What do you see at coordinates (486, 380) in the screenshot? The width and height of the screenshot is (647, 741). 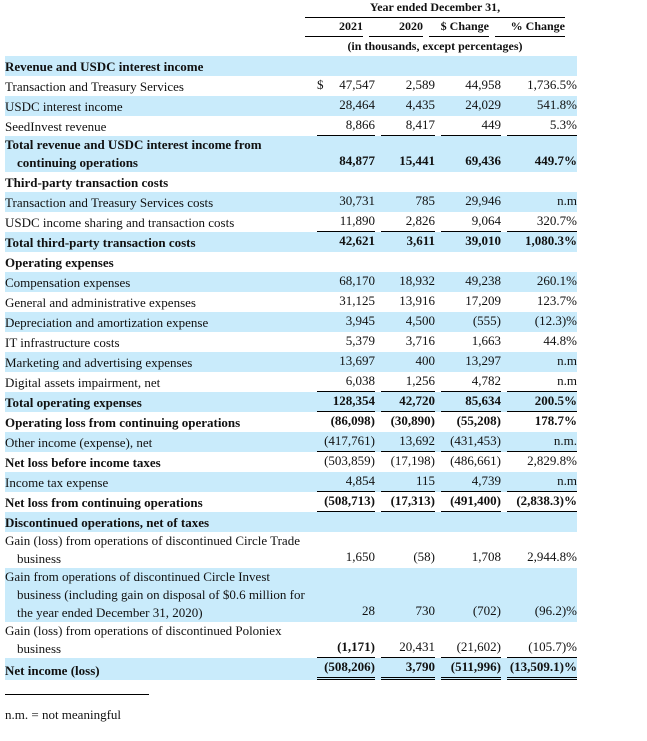 I see `dollar-change-value: 4,782` at bounding box center [486, 380].